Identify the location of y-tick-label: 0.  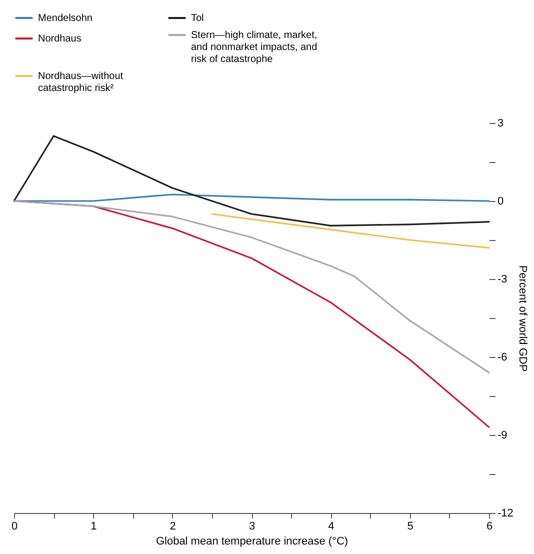
(501, 202).